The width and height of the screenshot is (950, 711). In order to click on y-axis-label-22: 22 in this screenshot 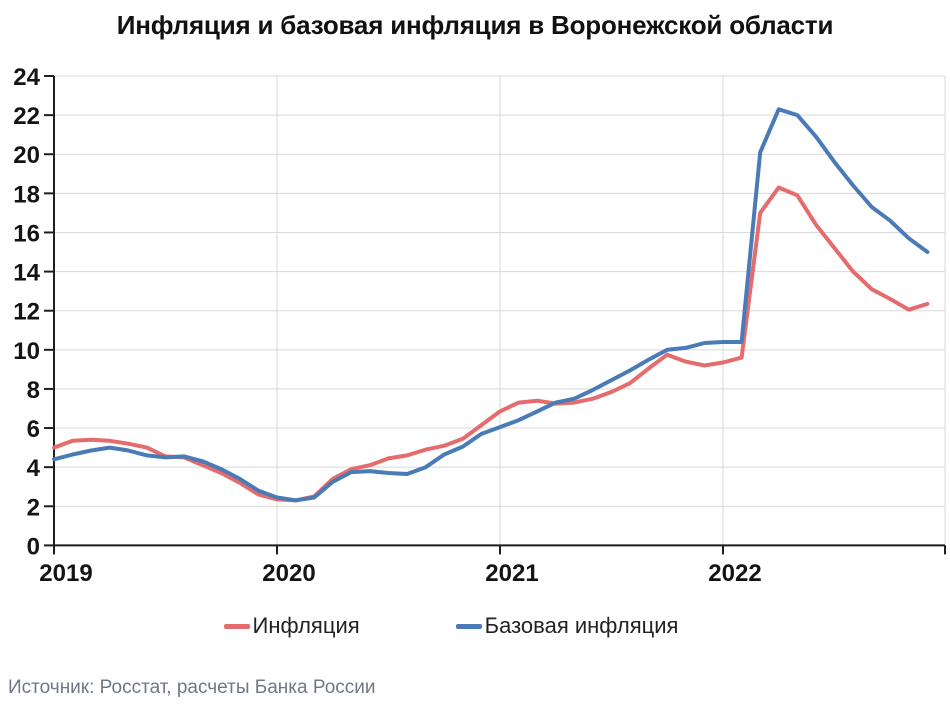, I will do `click(26, 116)`.